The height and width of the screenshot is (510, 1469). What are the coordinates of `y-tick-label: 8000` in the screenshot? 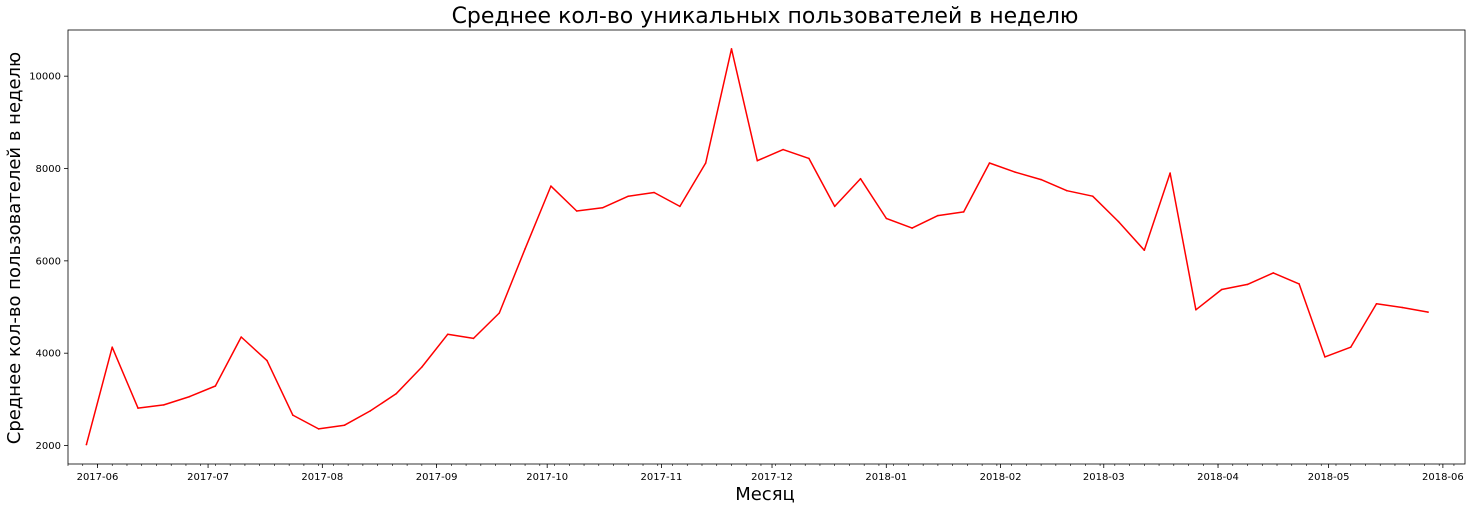 It's located at (48, 169).